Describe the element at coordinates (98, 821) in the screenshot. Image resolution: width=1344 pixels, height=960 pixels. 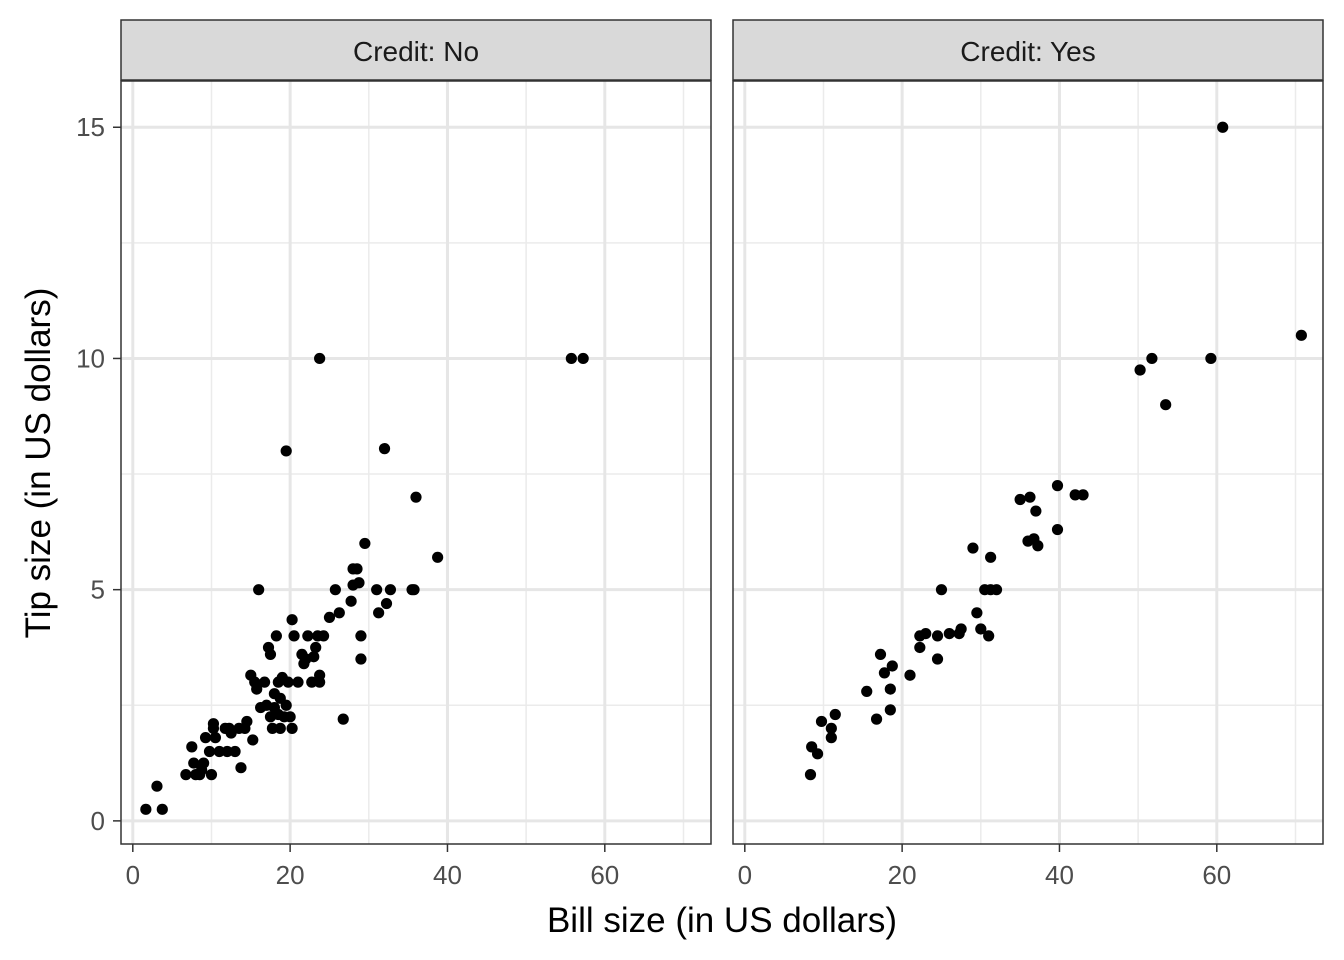
I see `y-tick-label: 0` at that location.